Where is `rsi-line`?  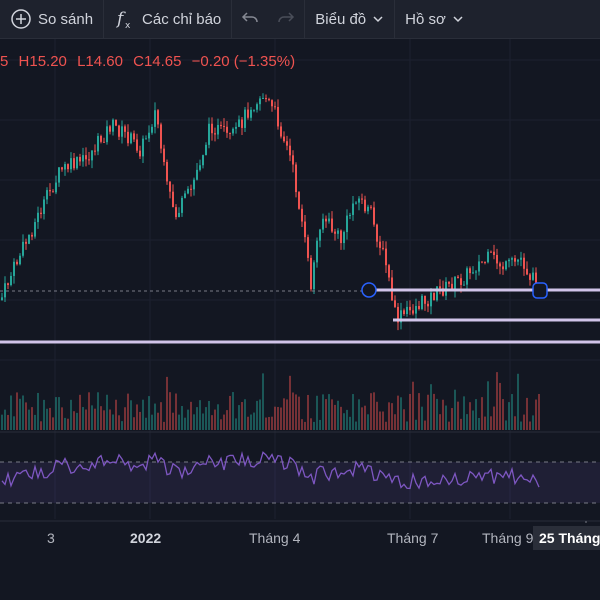 rsi-line is located at coordinates (270, 470).